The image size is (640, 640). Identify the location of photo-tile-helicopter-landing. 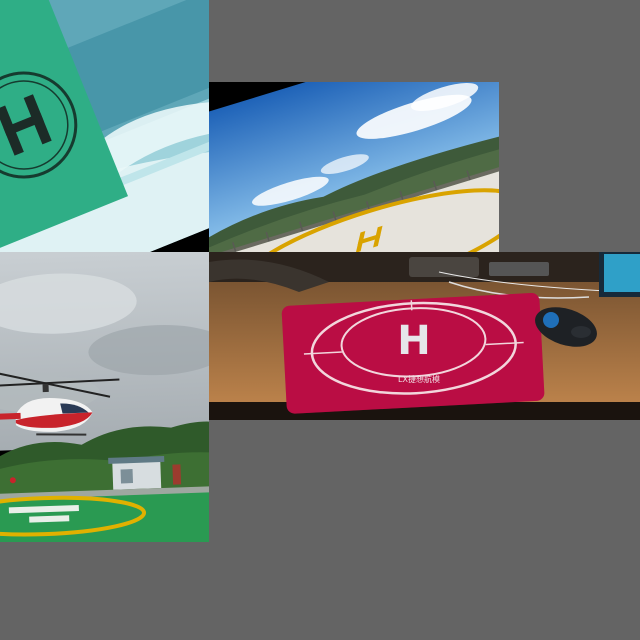
(104, 397).